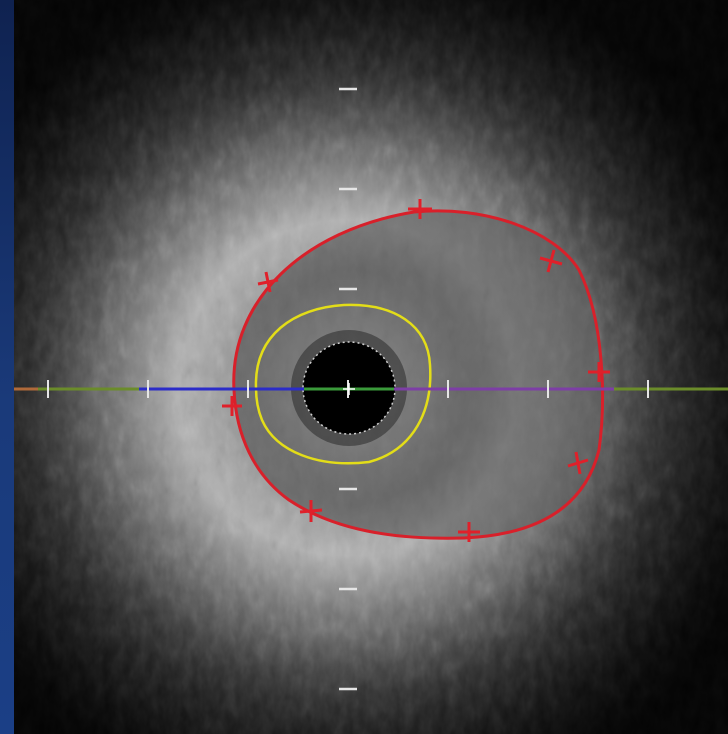 Image resolution: width=728 pixels, height=734 pixels. I want to click on inner-border-contour, so click(343, 384).